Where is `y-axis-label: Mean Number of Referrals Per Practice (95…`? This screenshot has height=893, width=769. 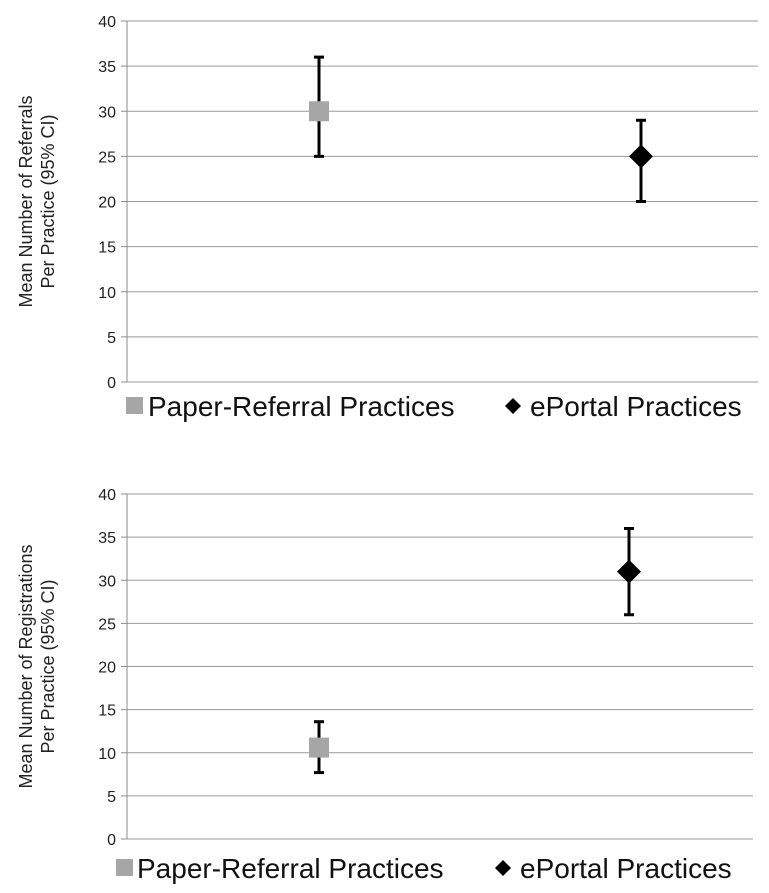
y-axis-label: Mean Number of Referrals Per Practice (95… is located at coordinates (37, 201).